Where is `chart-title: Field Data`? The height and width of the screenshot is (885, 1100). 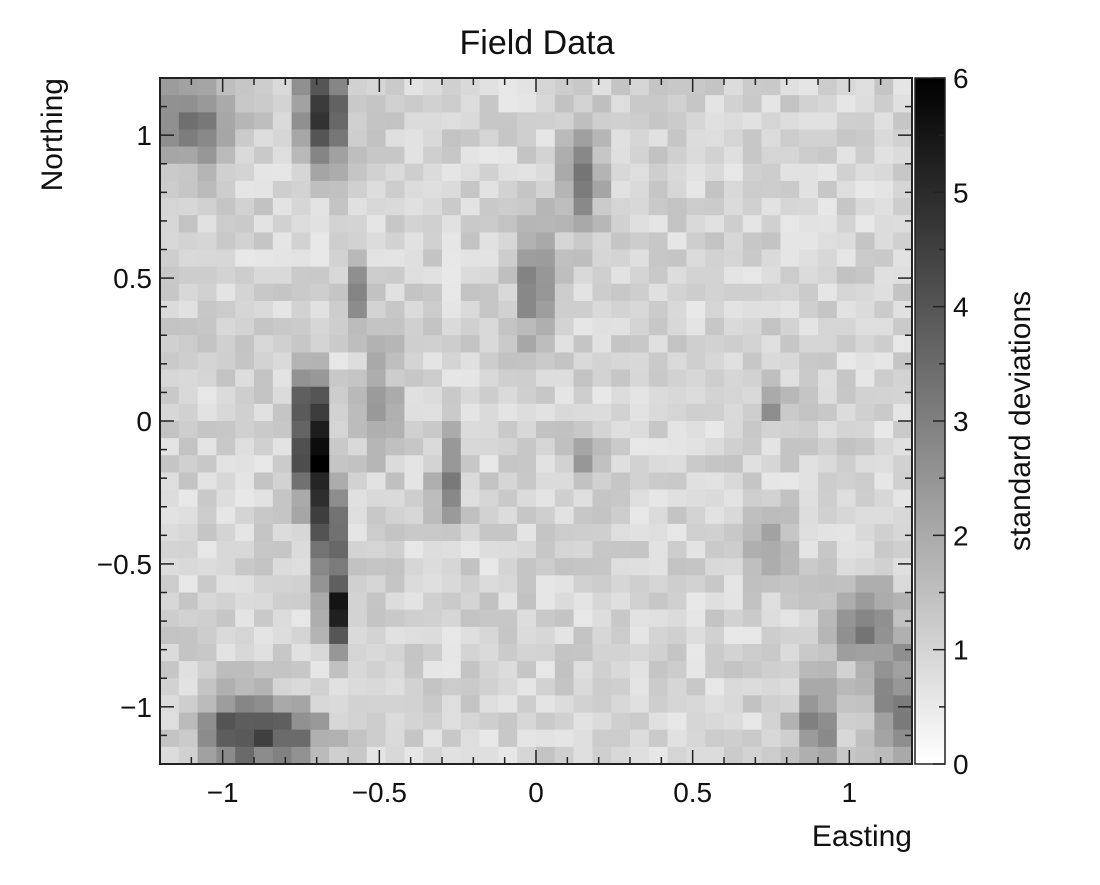 chart-title: Field Data is located at coordinates (537, 43).